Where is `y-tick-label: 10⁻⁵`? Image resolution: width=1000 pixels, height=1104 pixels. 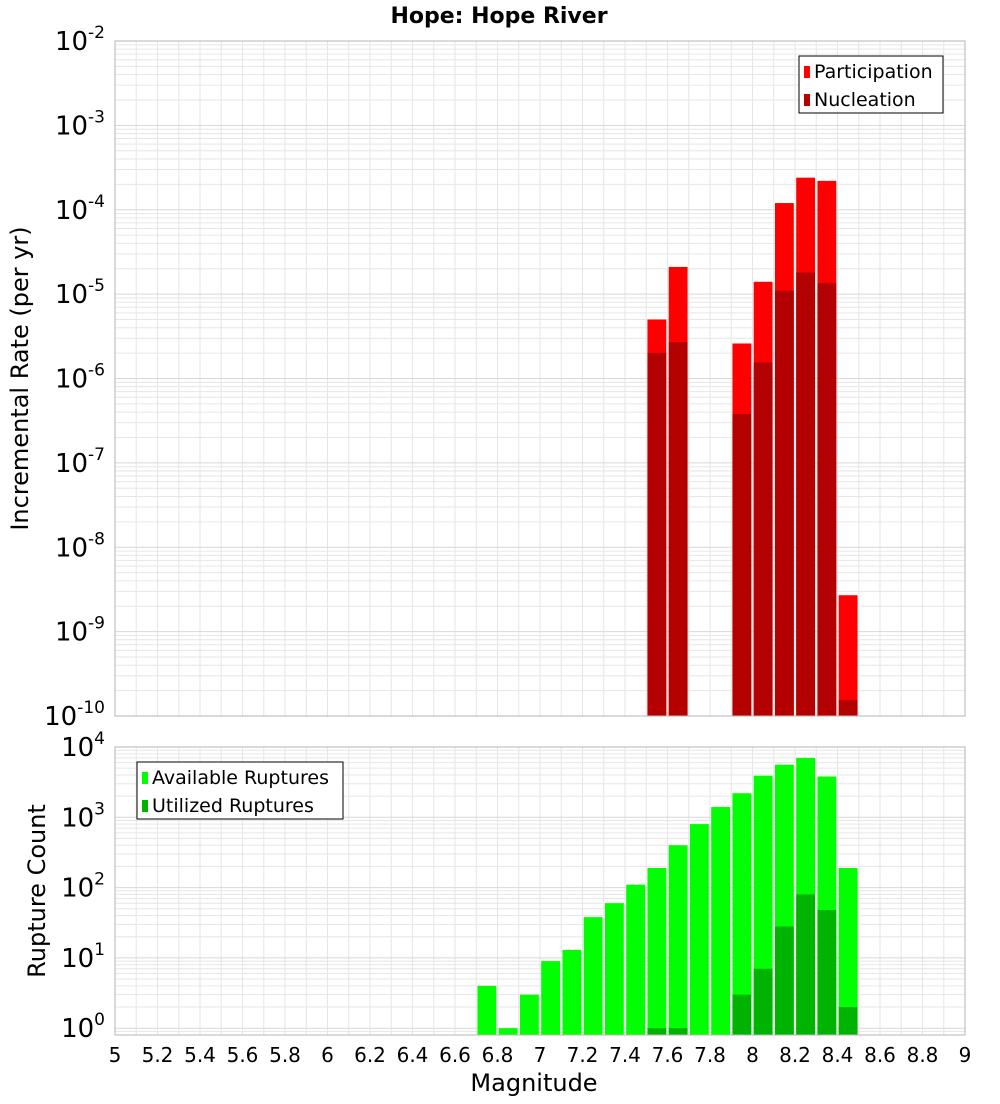
y-tick-label: 10⁻⁵ is located at coordinates (80, 293).